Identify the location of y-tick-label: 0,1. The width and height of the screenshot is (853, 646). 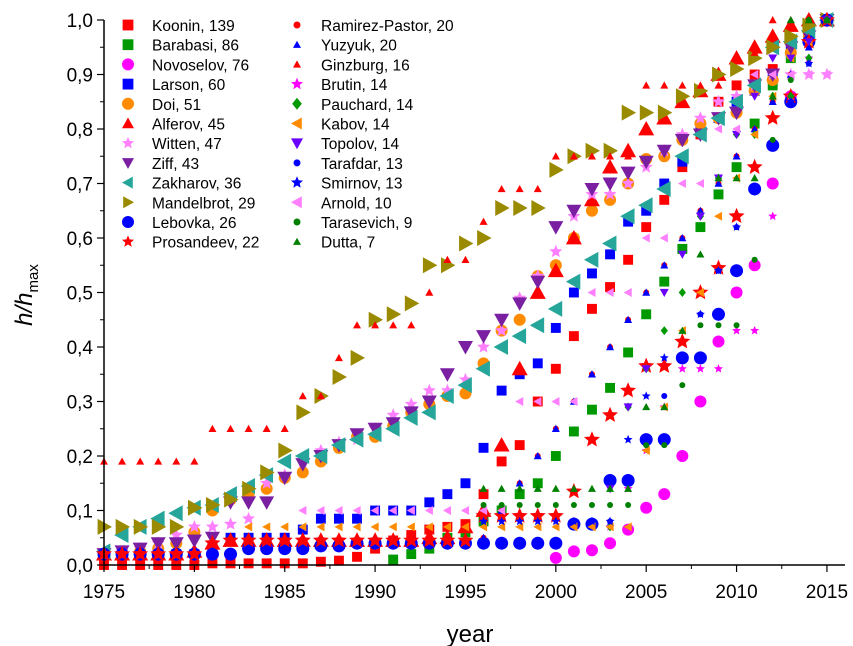
(80, 512).